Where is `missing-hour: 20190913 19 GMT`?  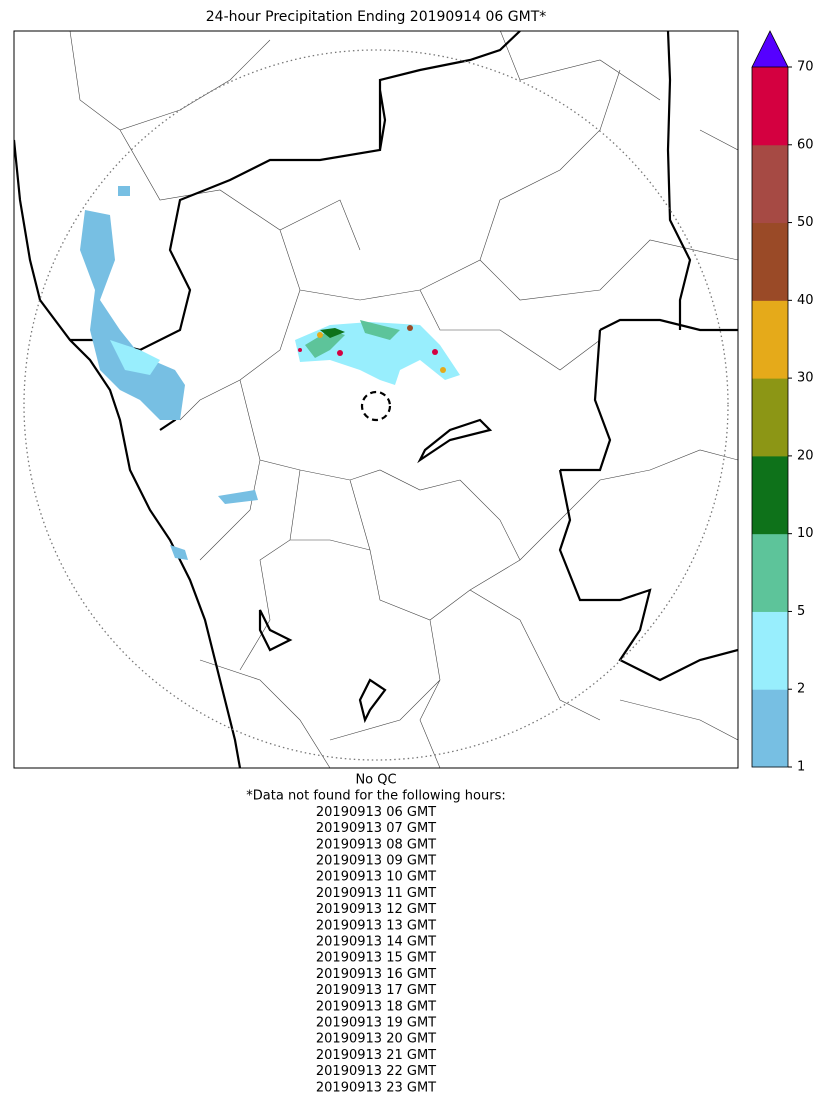 missing-hour: 20190913 19 GMT is located at coordinates (376, 1023).